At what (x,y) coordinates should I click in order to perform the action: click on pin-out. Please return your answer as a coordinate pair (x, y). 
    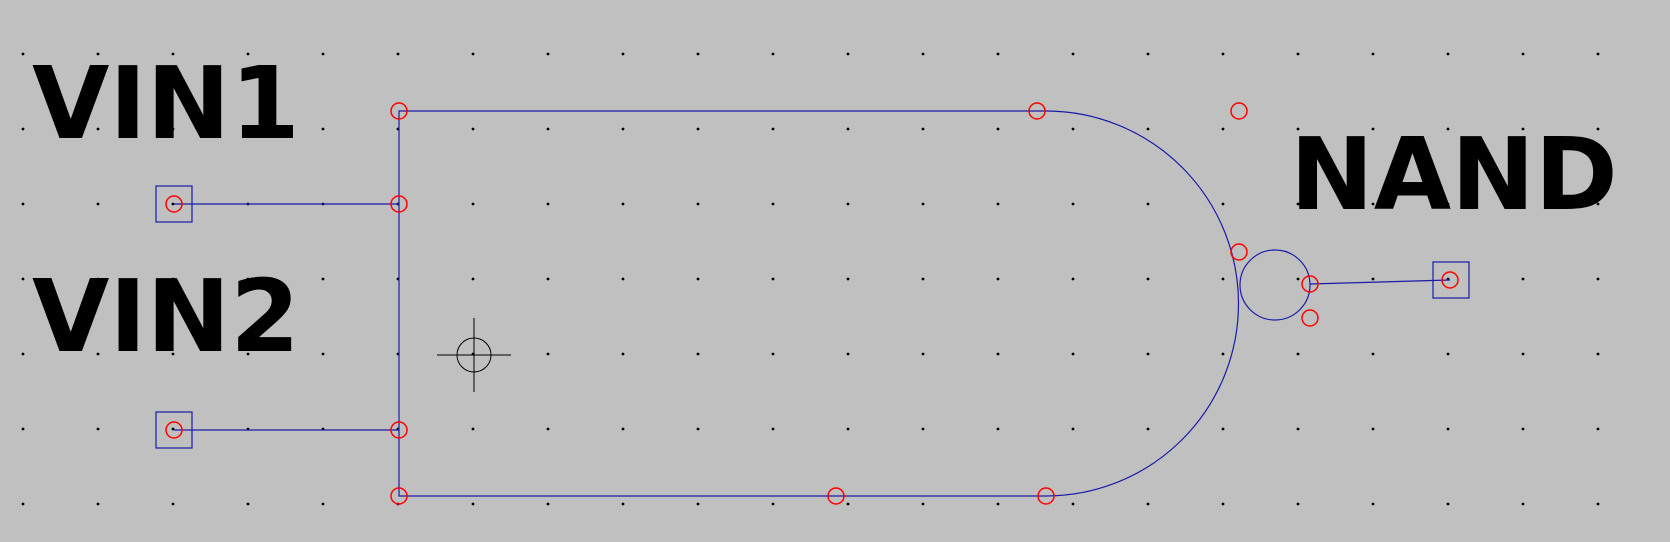
    Looking at the image, I should click on (1451, 280).